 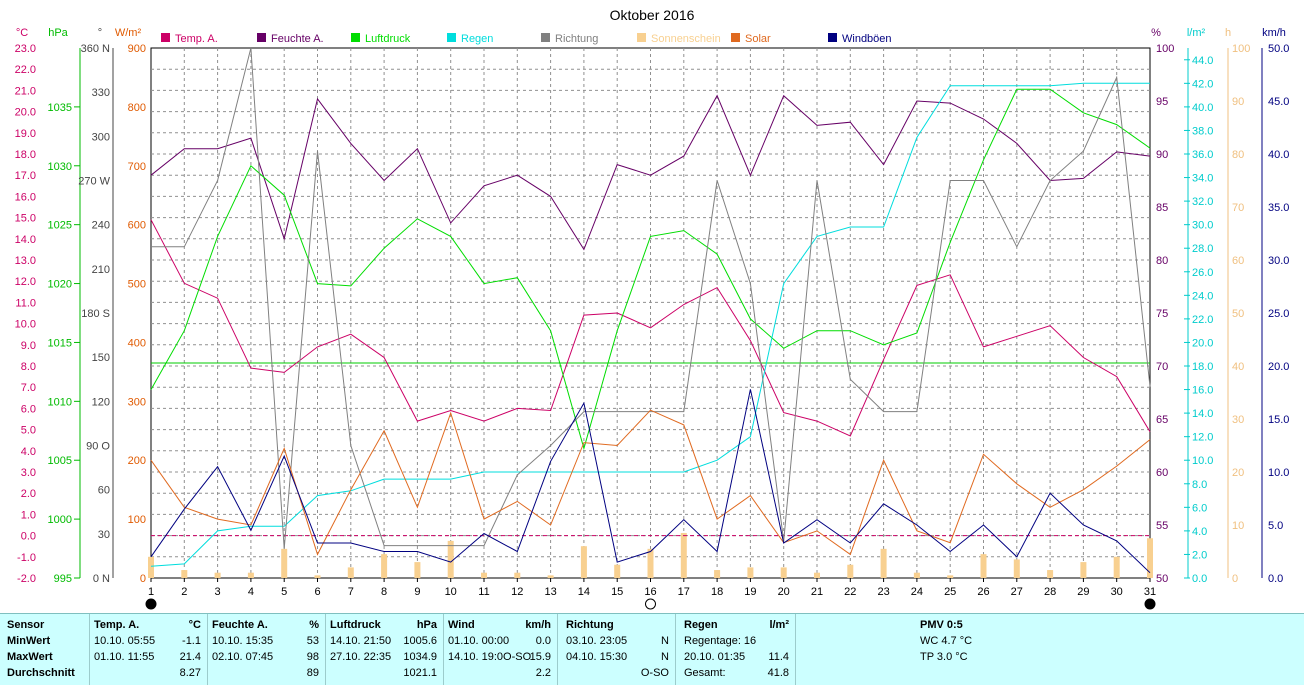 I want to click on direction-tick-label: 210, so click(x=101, y=270).